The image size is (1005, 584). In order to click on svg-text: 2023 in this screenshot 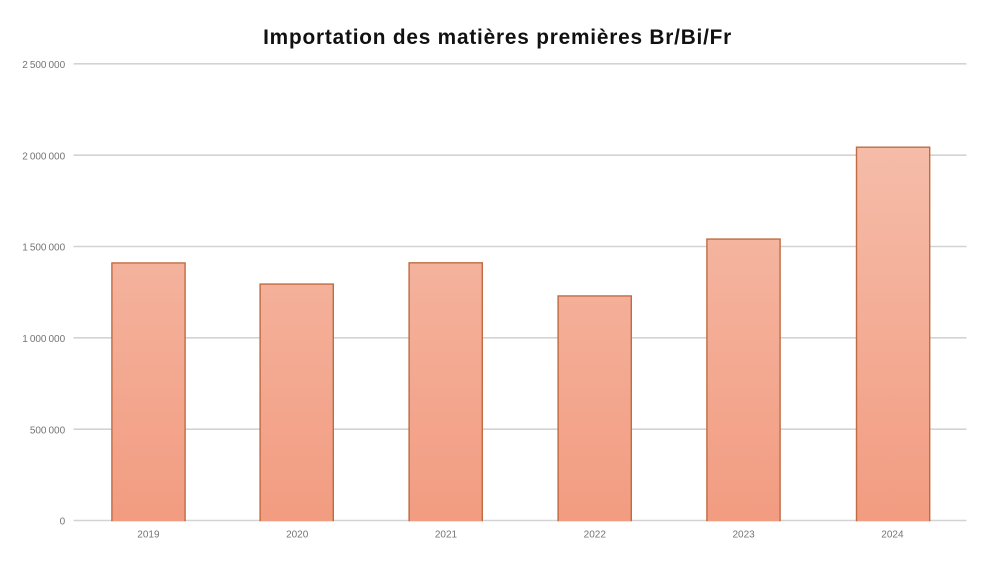, I will do `click(743, 535)`.